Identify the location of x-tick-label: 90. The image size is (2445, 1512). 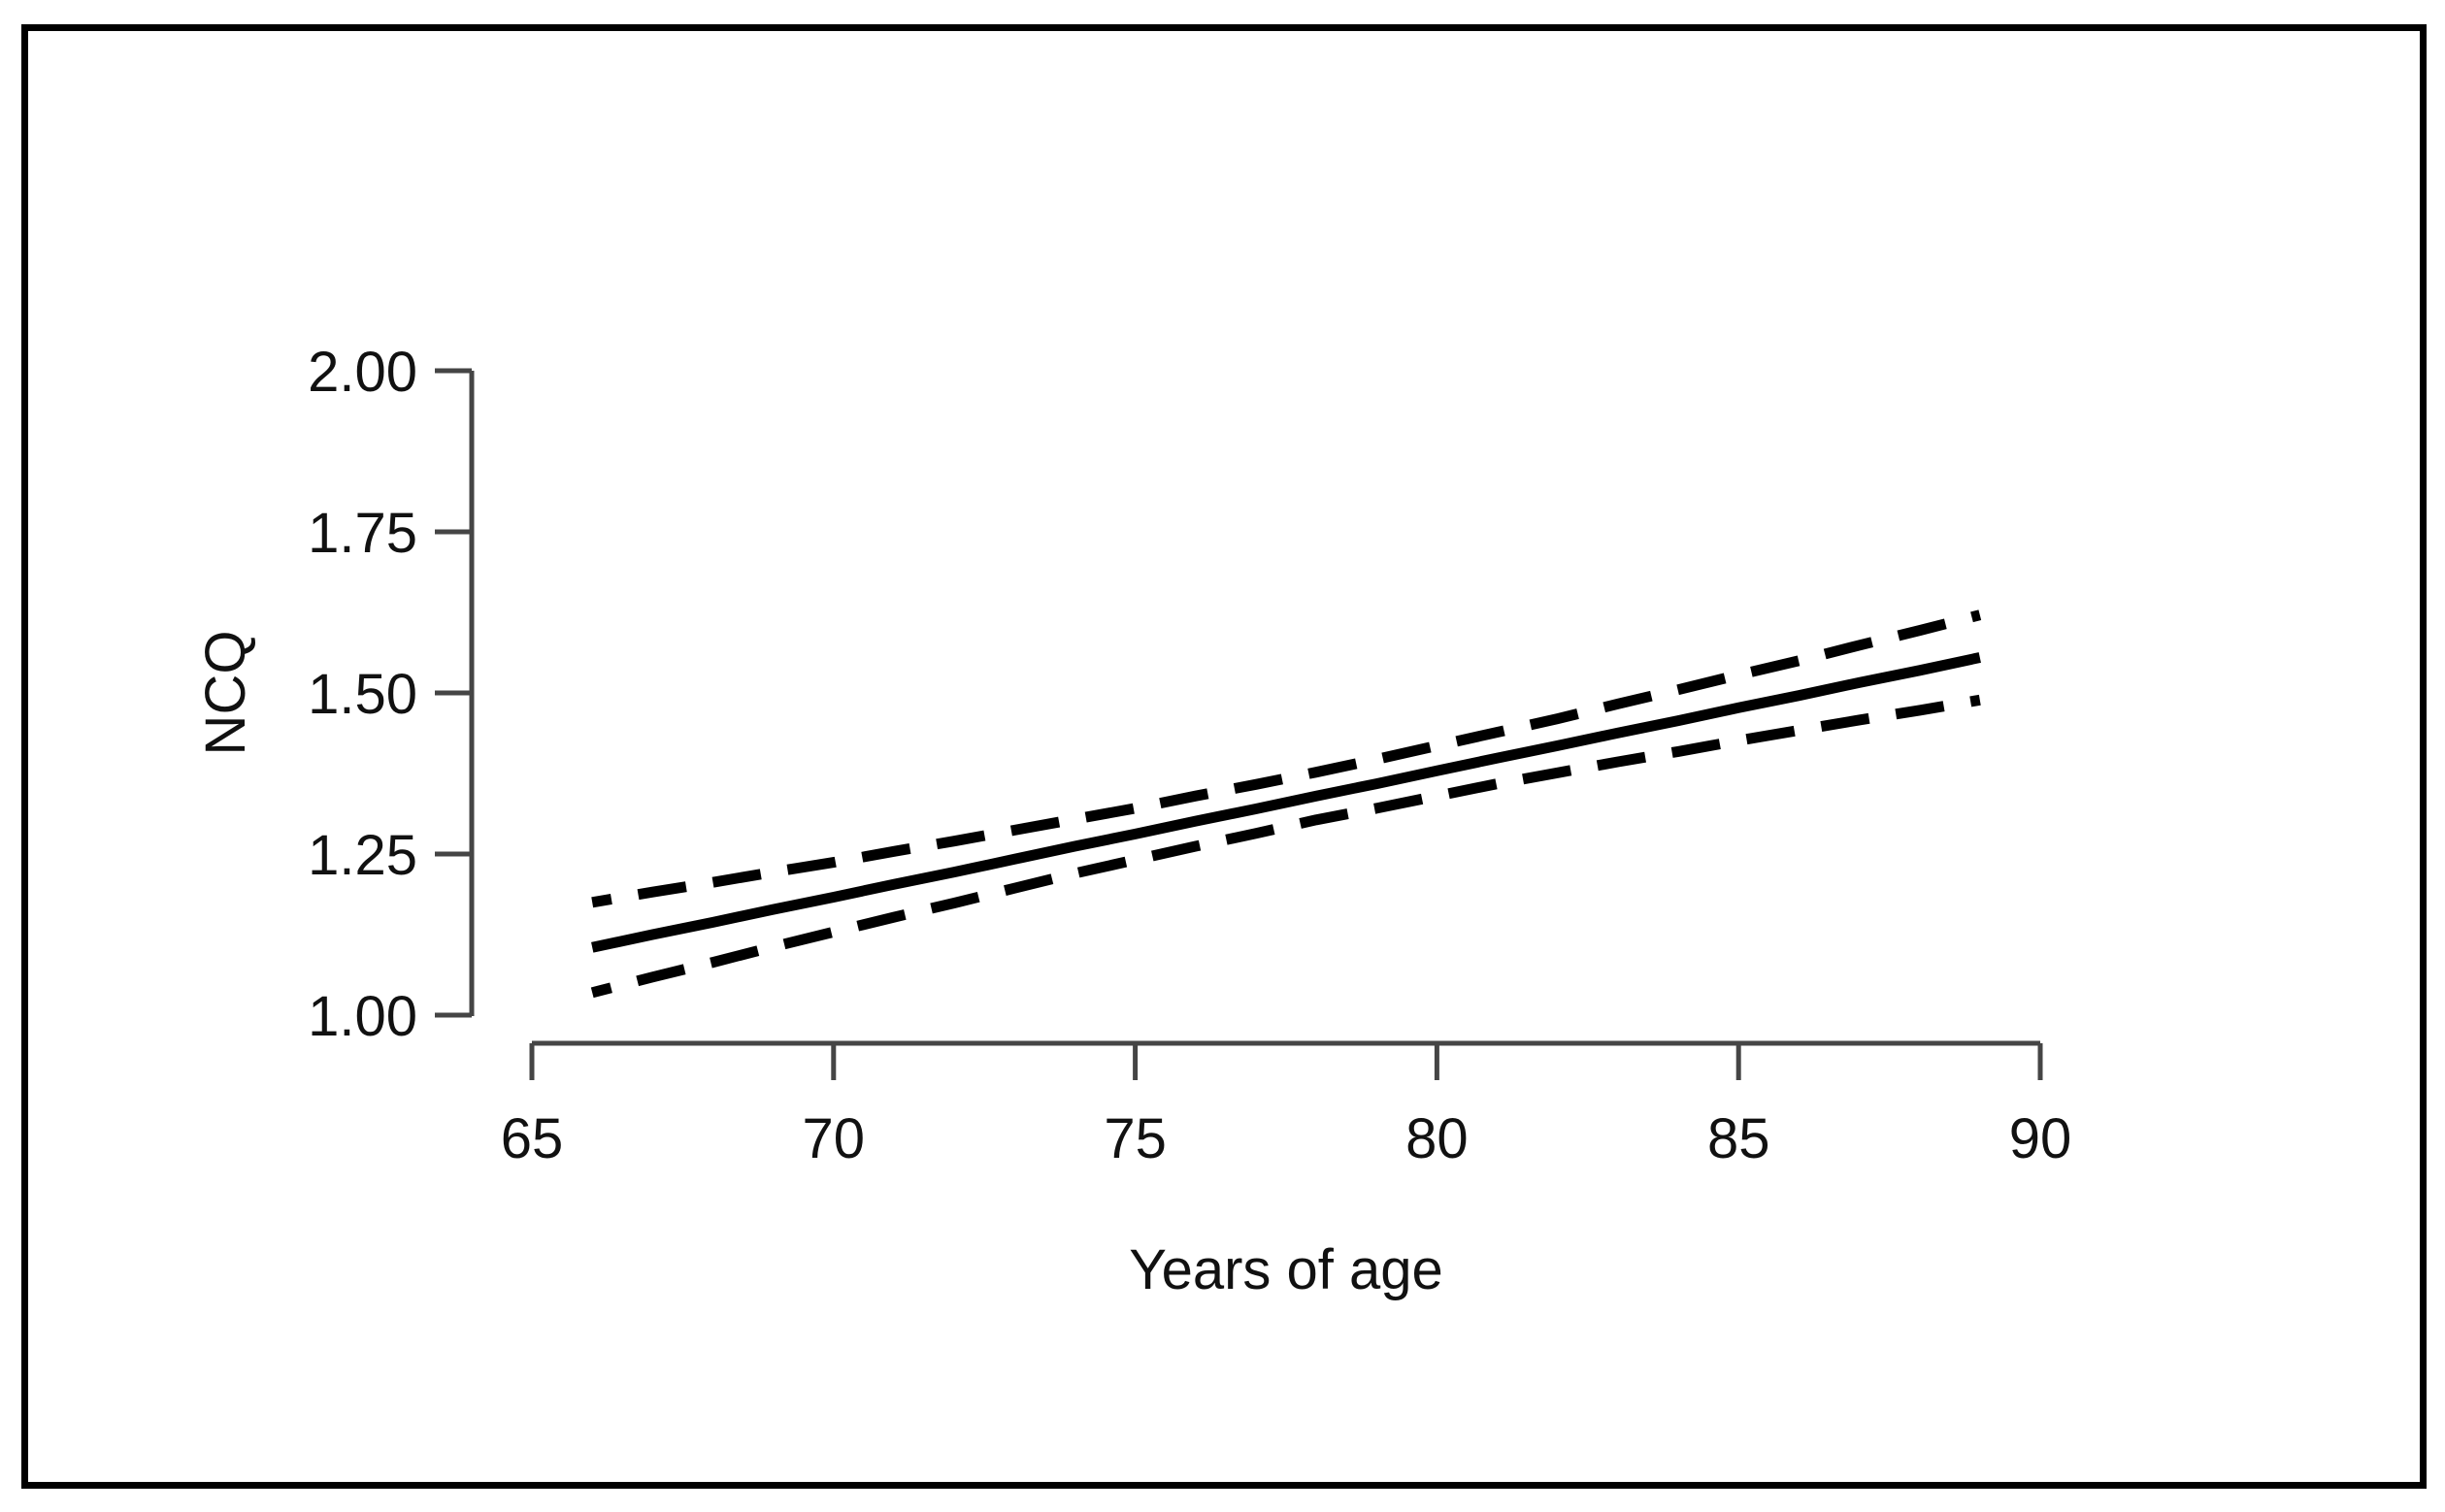
(2040, 1138).